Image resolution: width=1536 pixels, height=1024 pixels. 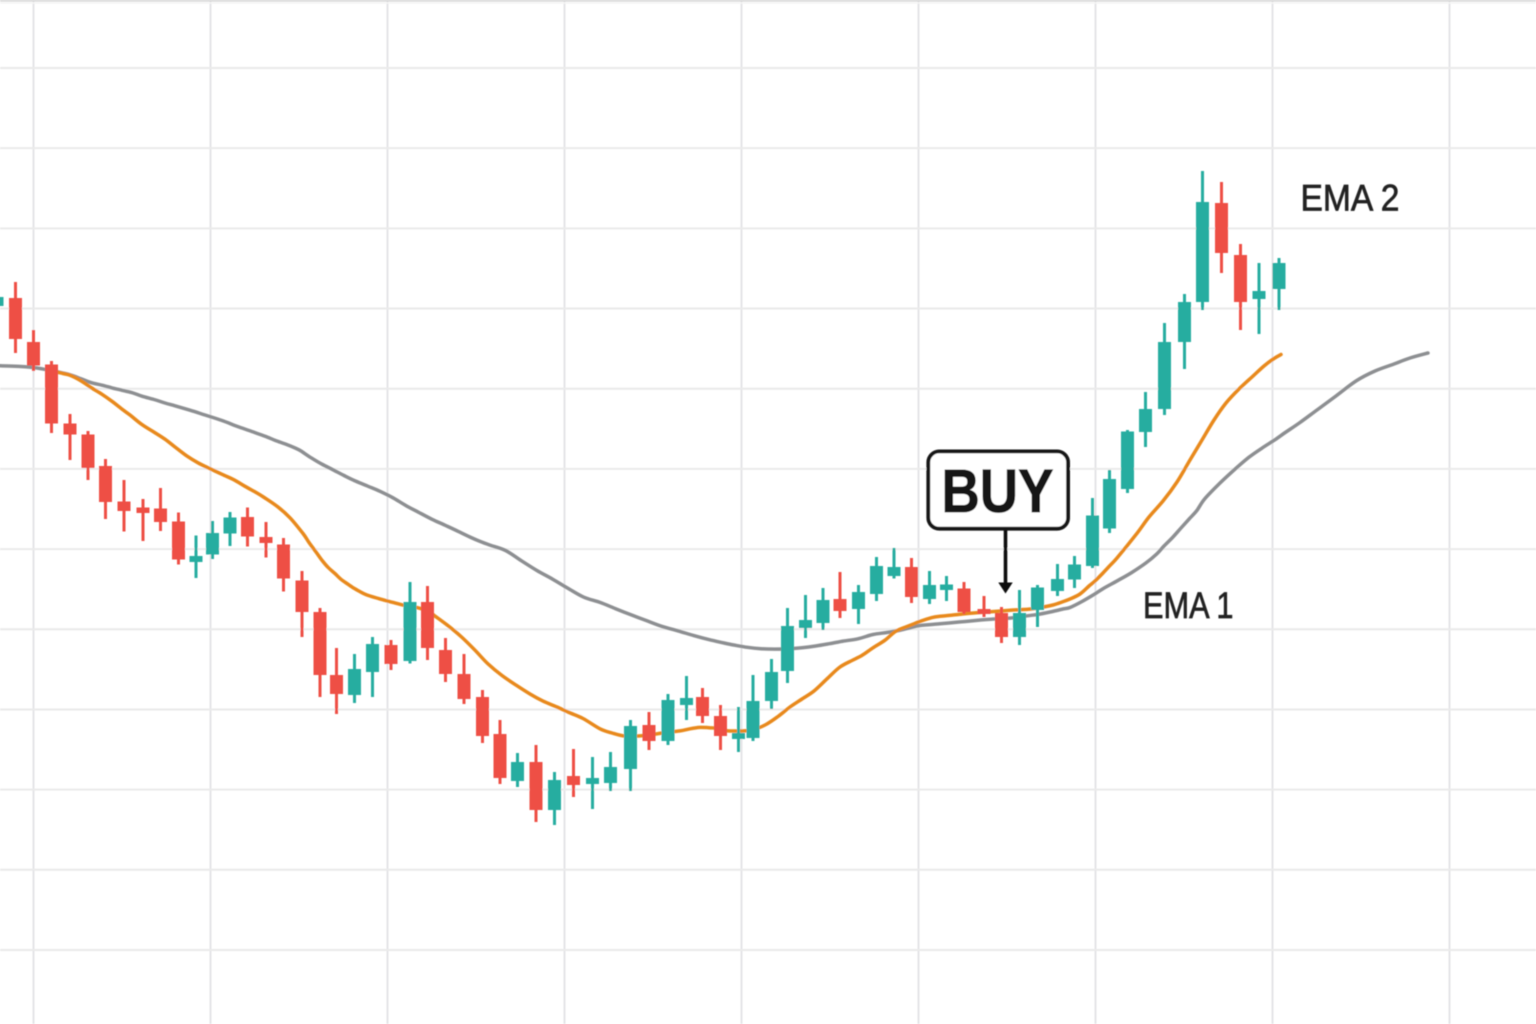 What do you see at coordinates (998, 491) in the screenshot?
I see `svg-text: BUY` at bounding box center [998, 491].